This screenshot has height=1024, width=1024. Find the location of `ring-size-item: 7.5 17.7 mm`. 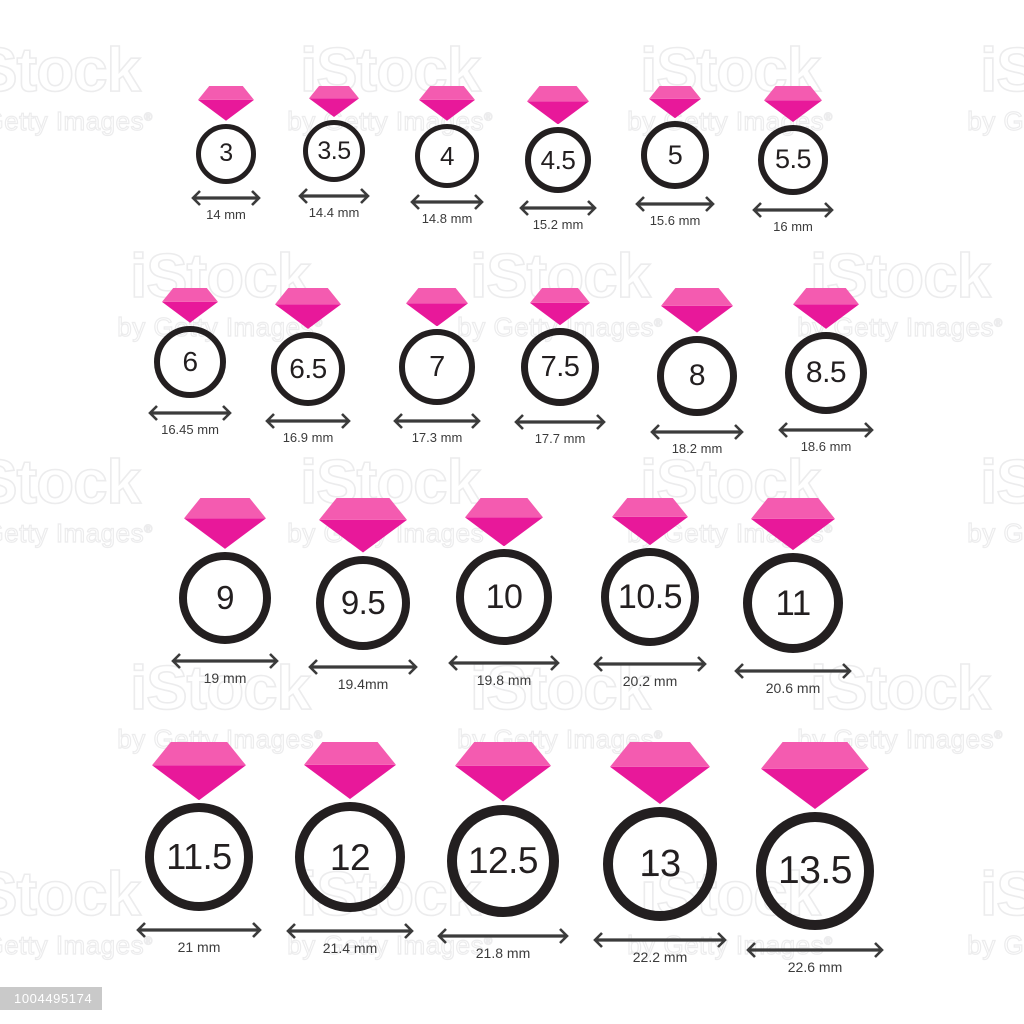

ring-size-item: 7.5 17.7 mm is located at coordinates (560, 367).